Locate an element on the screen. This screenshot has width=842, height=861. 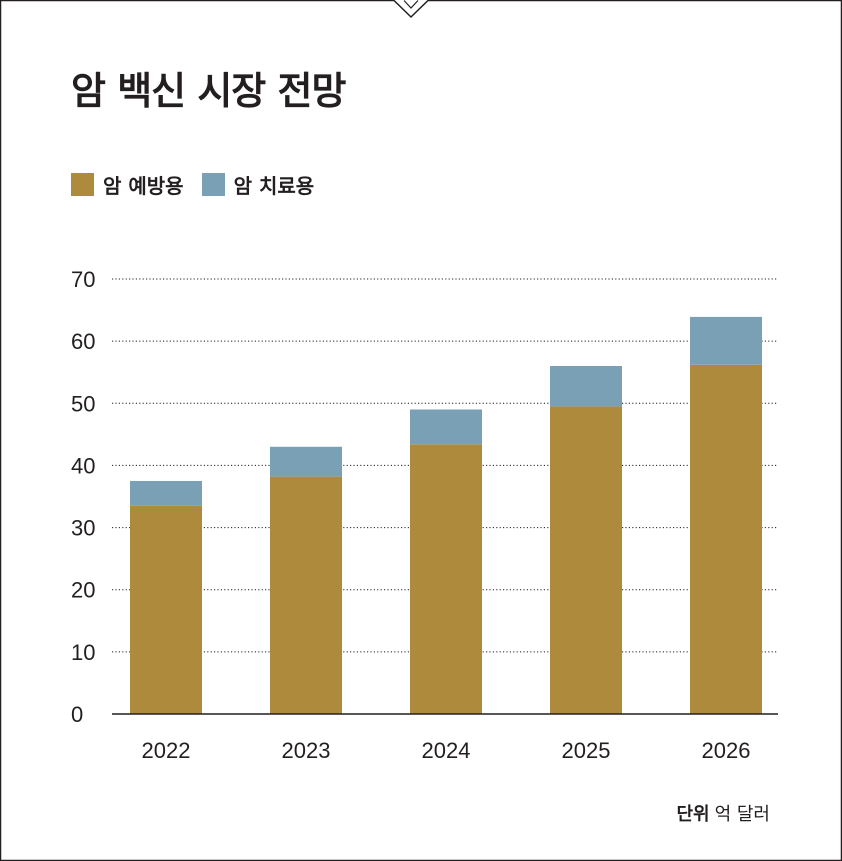
chevron-down-icon is located at coordinates (411, 4).